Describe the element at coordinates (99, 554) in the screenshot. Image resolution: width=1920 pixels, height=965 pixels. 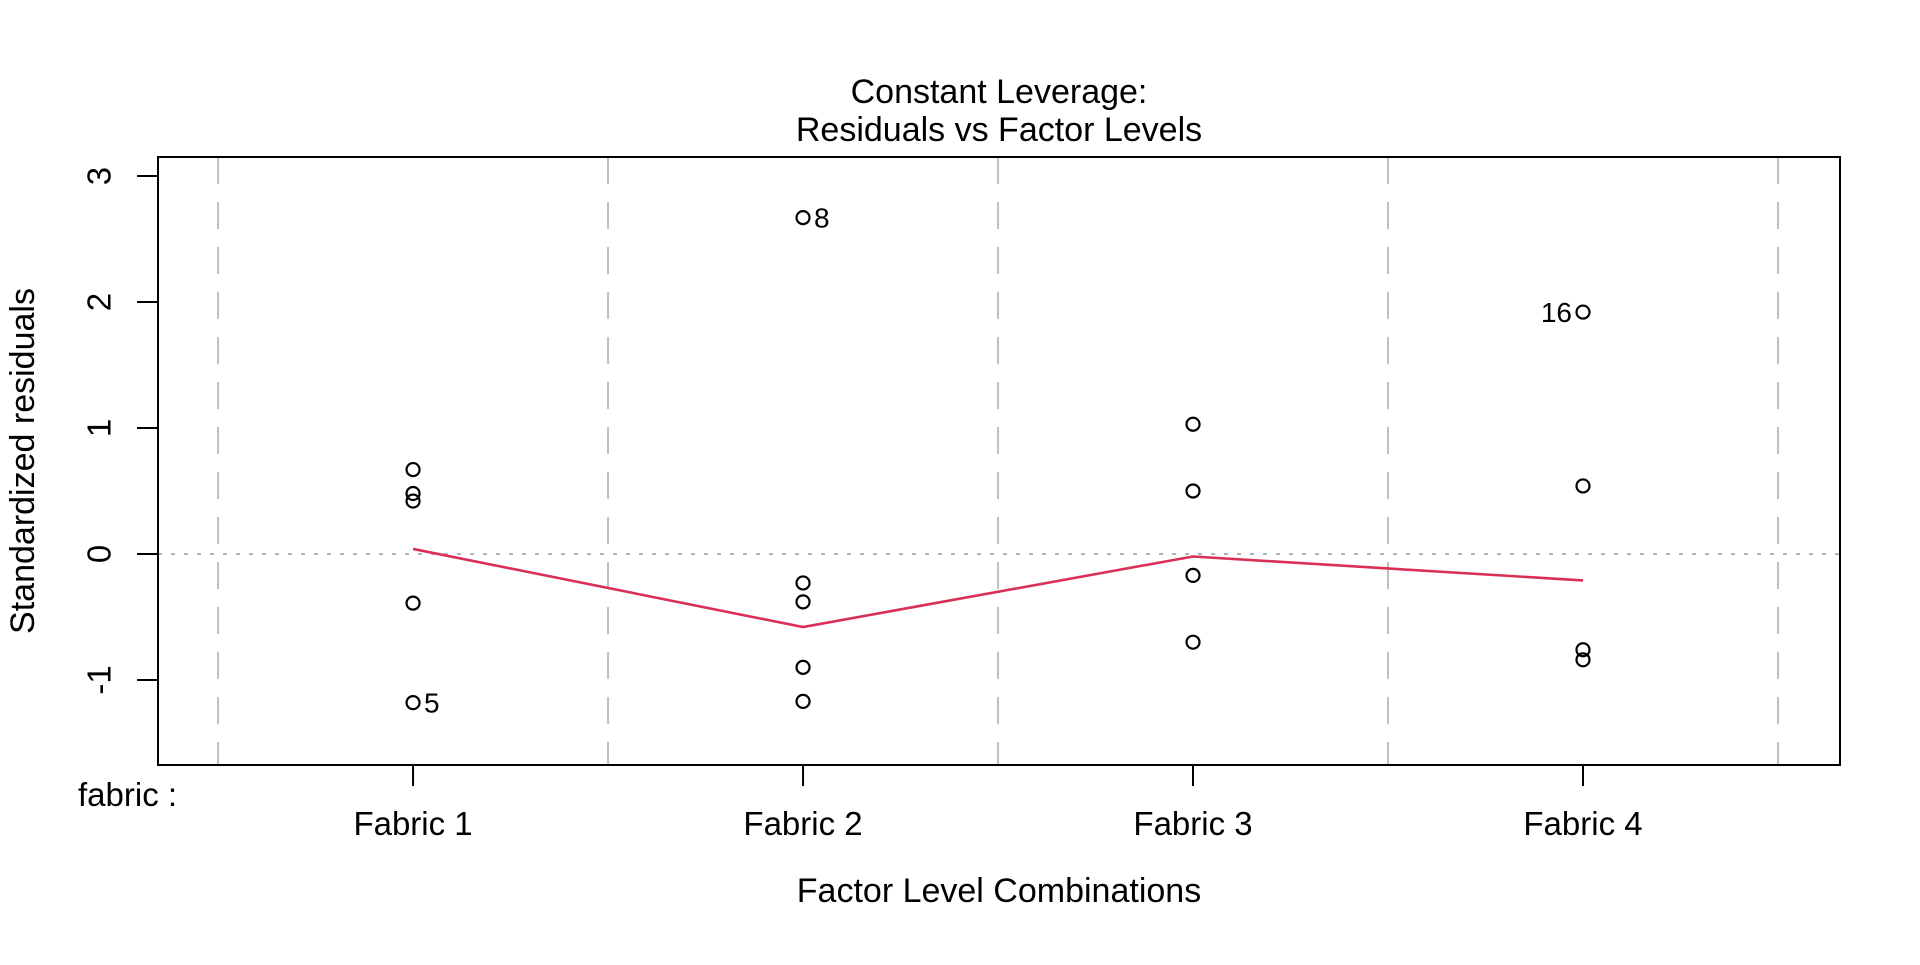
I see `y-tick-label: 0` at that location.